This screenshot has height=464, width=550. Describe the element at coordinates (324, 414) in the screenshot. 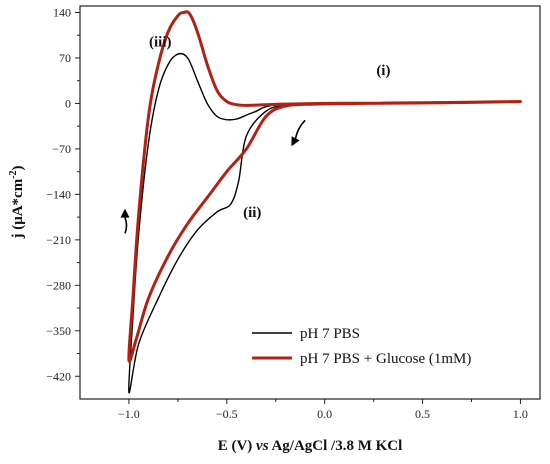

I see `x-tick-label: 0.0` at that location.